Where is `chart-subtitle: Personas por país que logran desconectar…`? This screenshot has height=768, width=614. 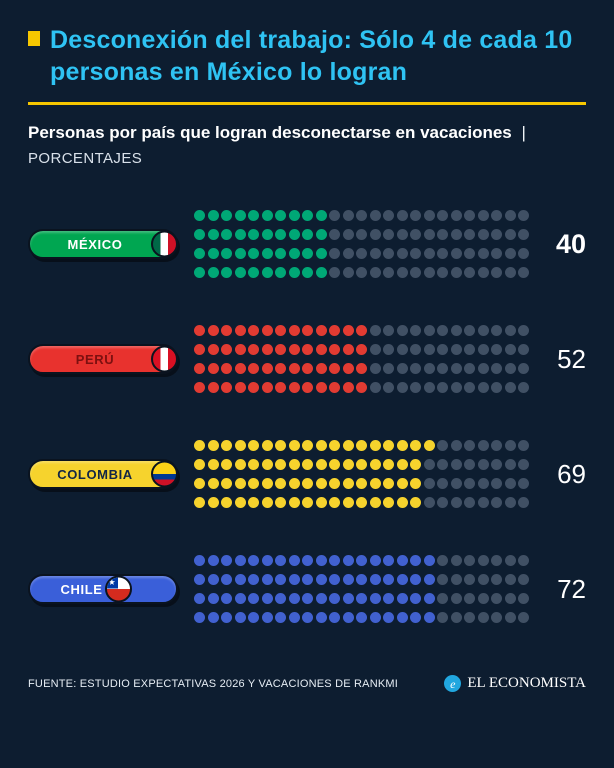
chart-subtitle: Personas por país que logran desconectar… is located at coordinates (307, 145).